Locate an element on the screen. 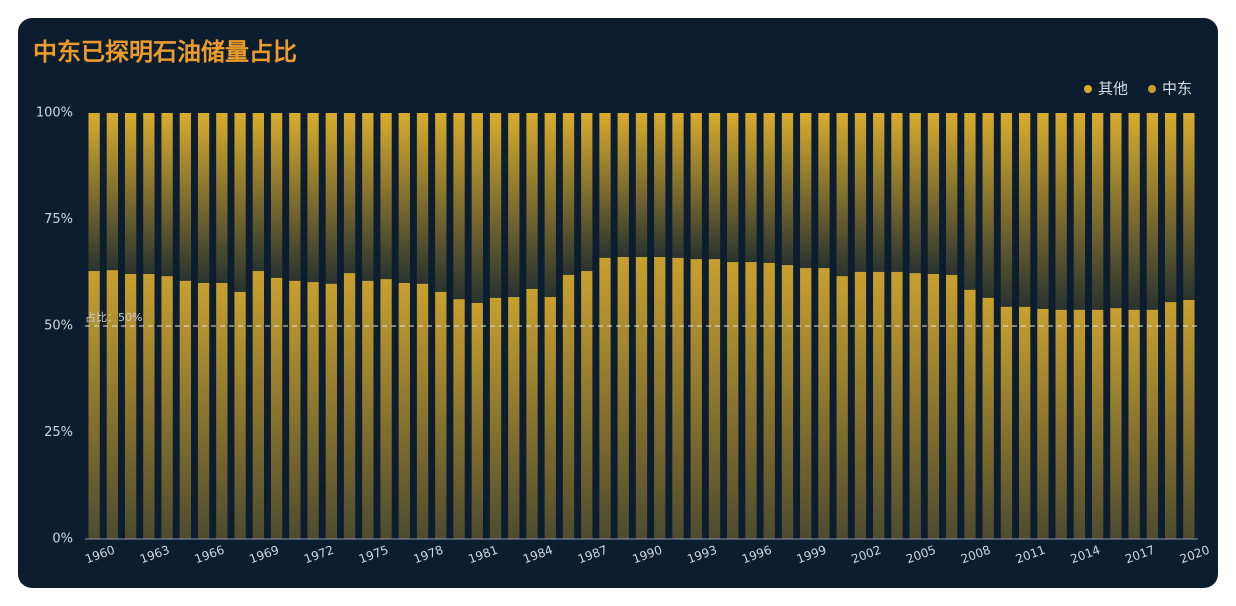 The image size is (1236, 606). mark-line-label: 占比：50% is located at coordinates (113, 317).